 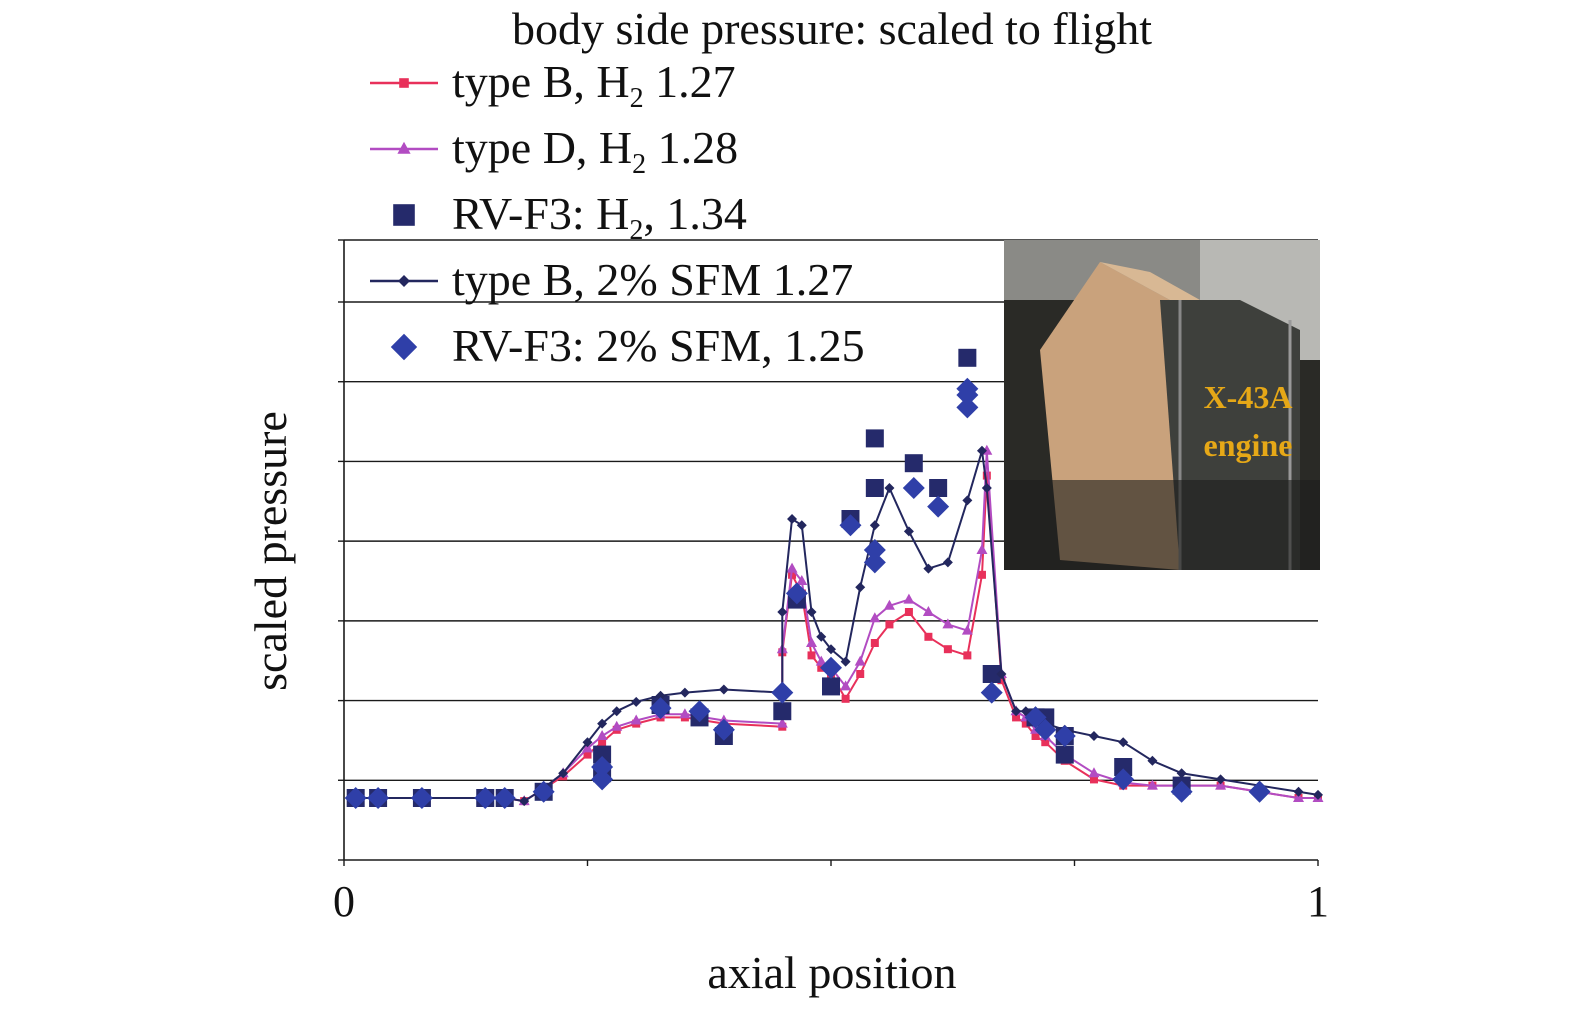 I want to click on x-axis-label: axial position, so click(x=831, y=972).